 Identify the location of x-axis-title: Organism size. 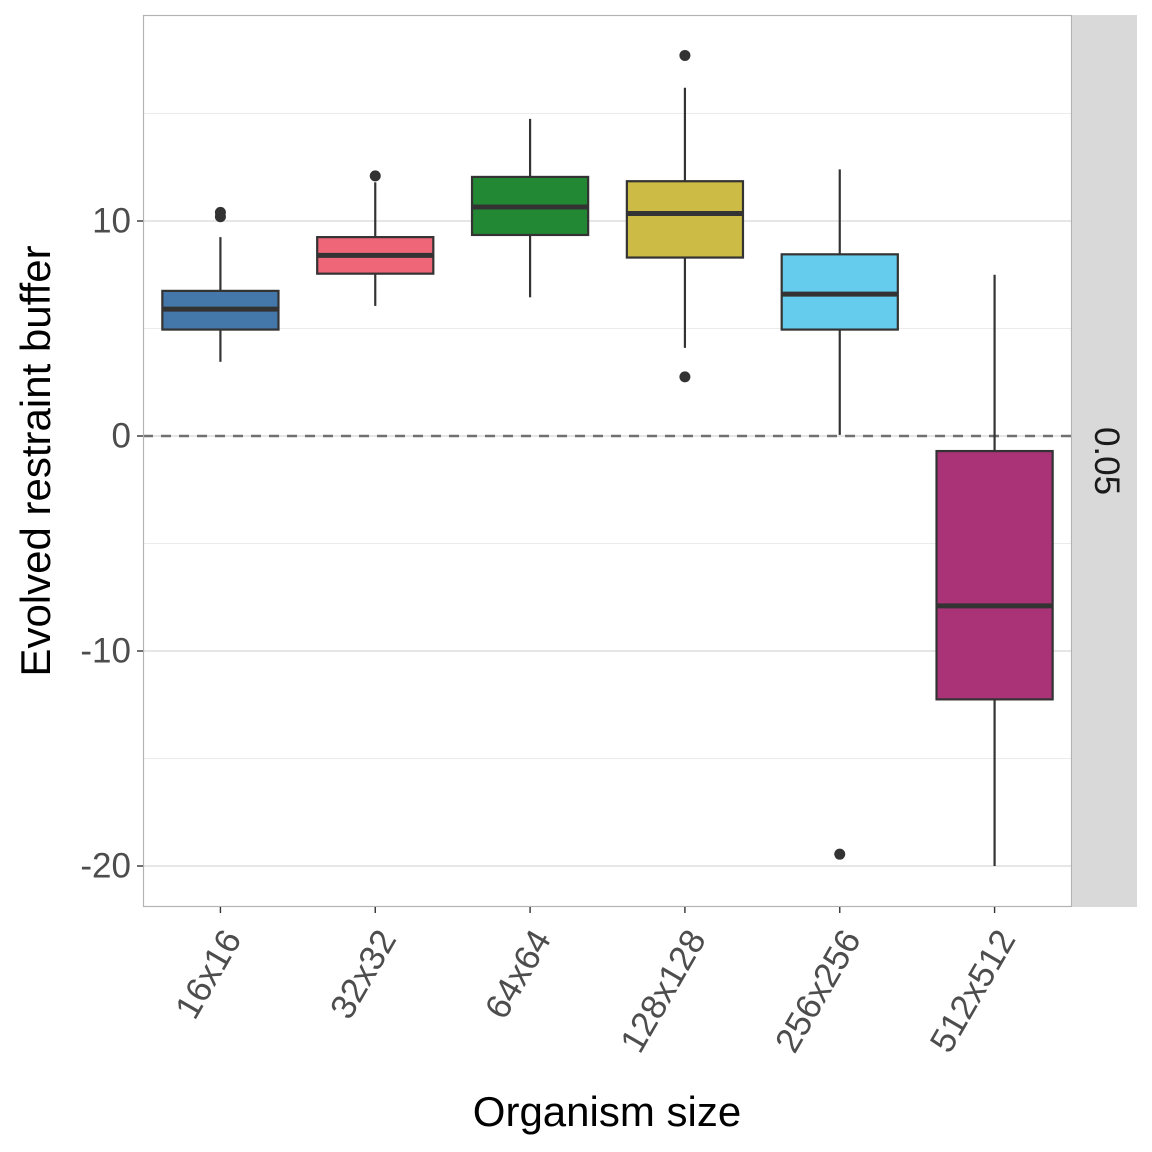
(607, 1111).